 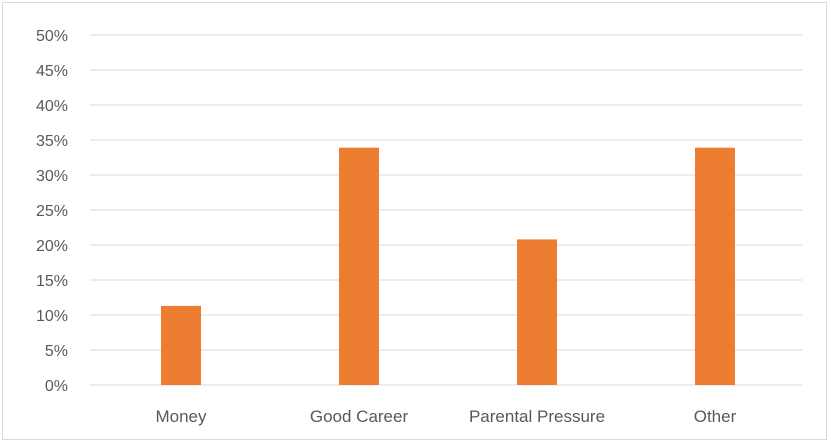 I want to click on y-tick-label: 15%, so click(x=52, y=281).